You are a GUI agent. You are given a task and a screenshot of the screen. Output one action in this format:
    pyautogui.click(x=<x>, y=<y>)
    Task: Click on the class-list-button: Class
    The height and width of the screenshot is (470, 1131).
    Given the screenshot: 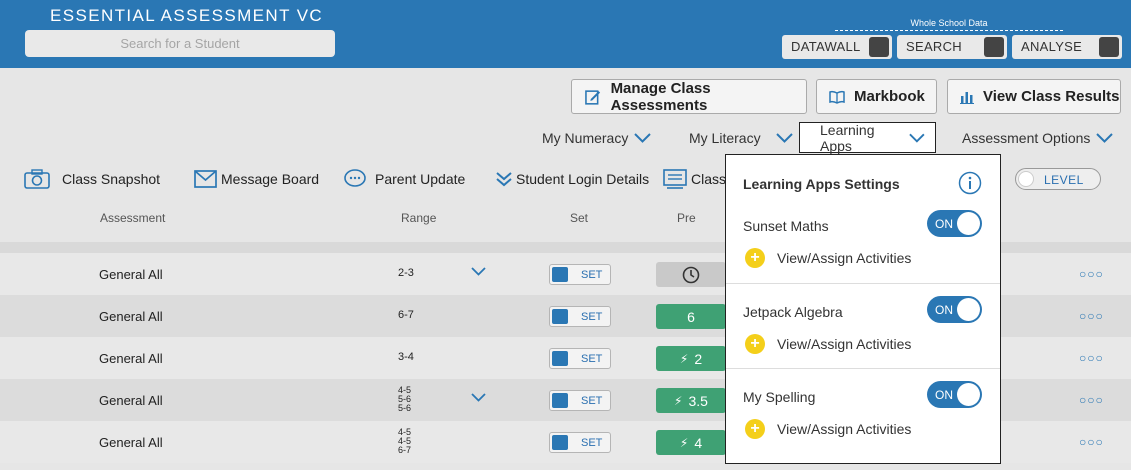 What is the action you would take?
    pyautogui.click(x=694, y=179)
    